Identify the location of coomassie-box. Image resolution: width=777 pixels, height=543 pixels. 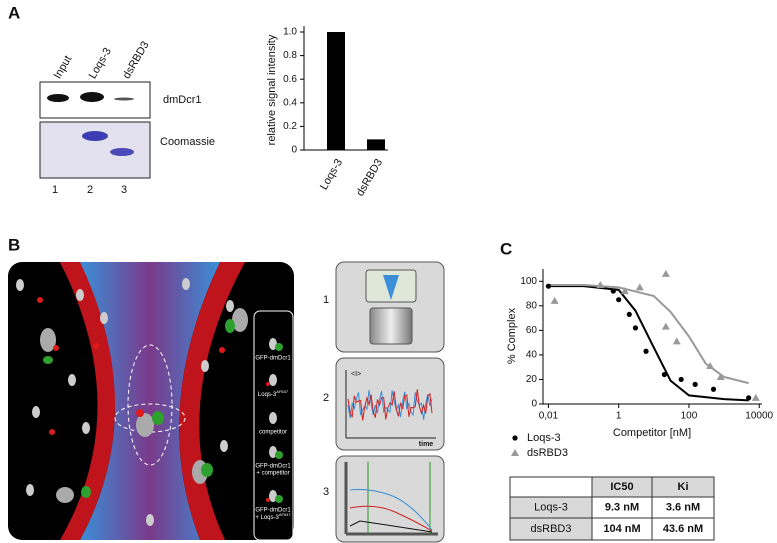
(95, 150).